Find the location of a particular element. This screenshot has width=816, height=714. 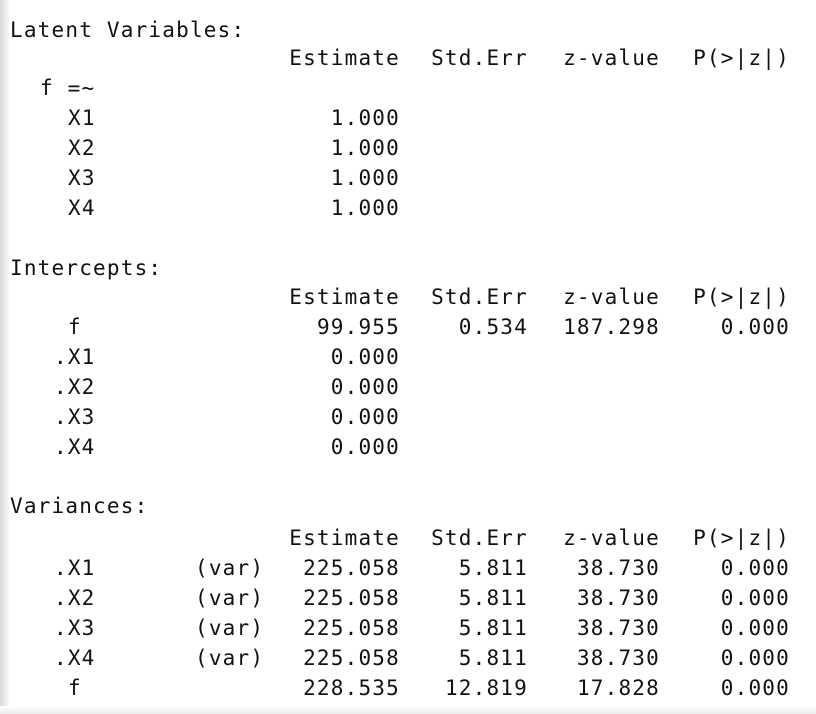

cell-value: 17.828 is located at coordinates (618, 688).